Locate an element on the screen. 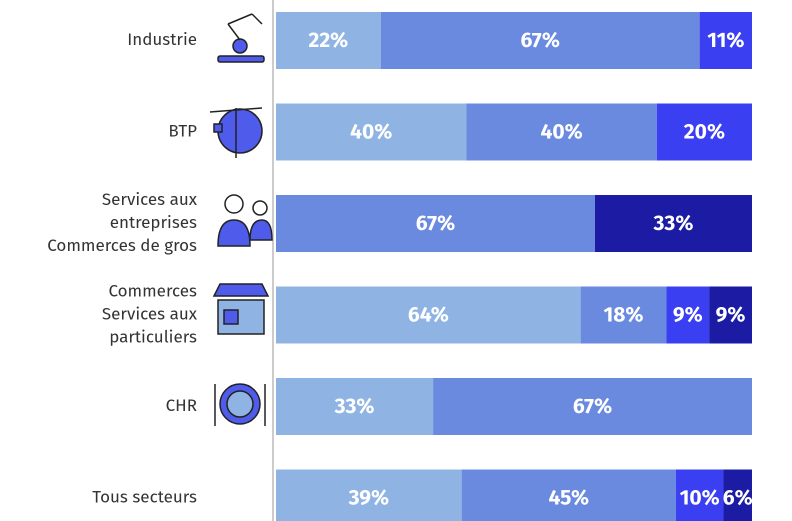 The width and height of the screenshot is (792, 521). value-label: 39% is located at coordinates (369, 498).